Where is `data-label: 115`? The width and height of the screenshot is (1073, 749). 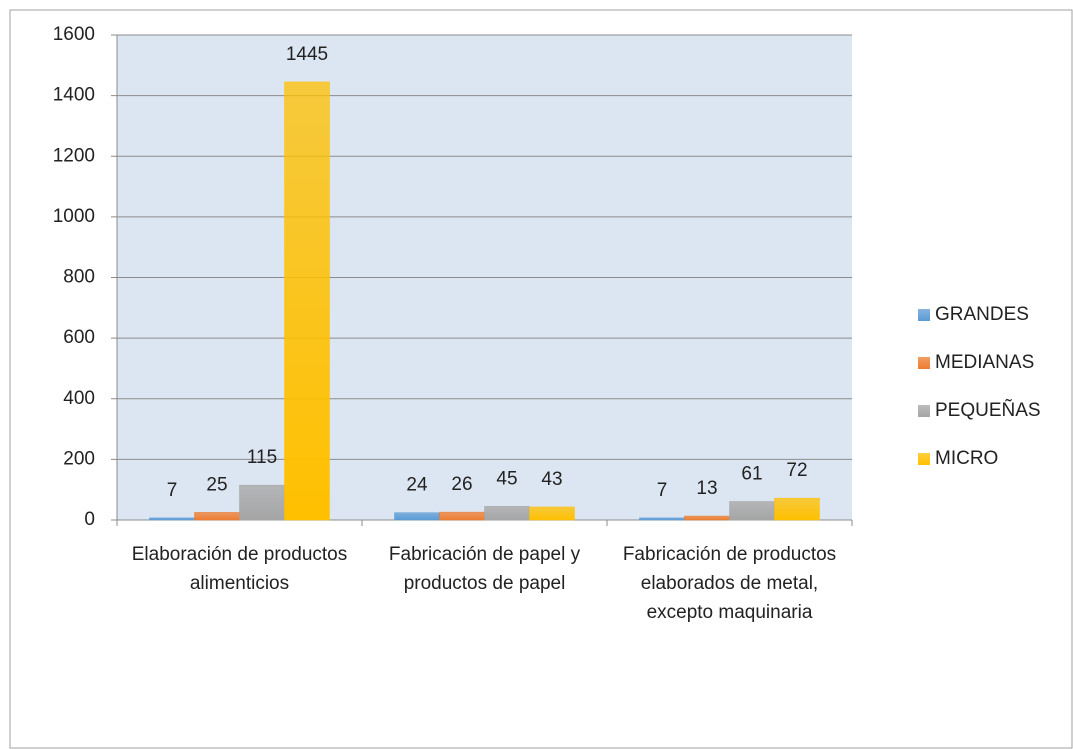
data-label: 115 is located at coordinates (262, 457).